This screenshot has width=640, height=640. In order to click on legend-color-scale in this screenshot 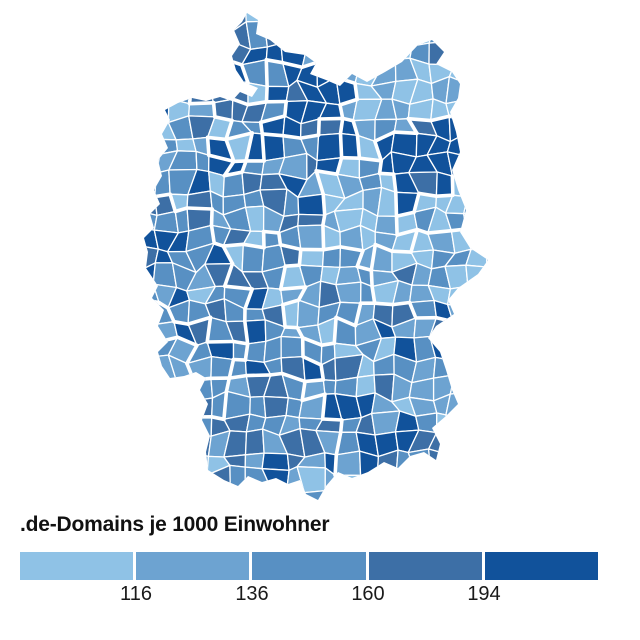, I will do `click(309, 566)`.